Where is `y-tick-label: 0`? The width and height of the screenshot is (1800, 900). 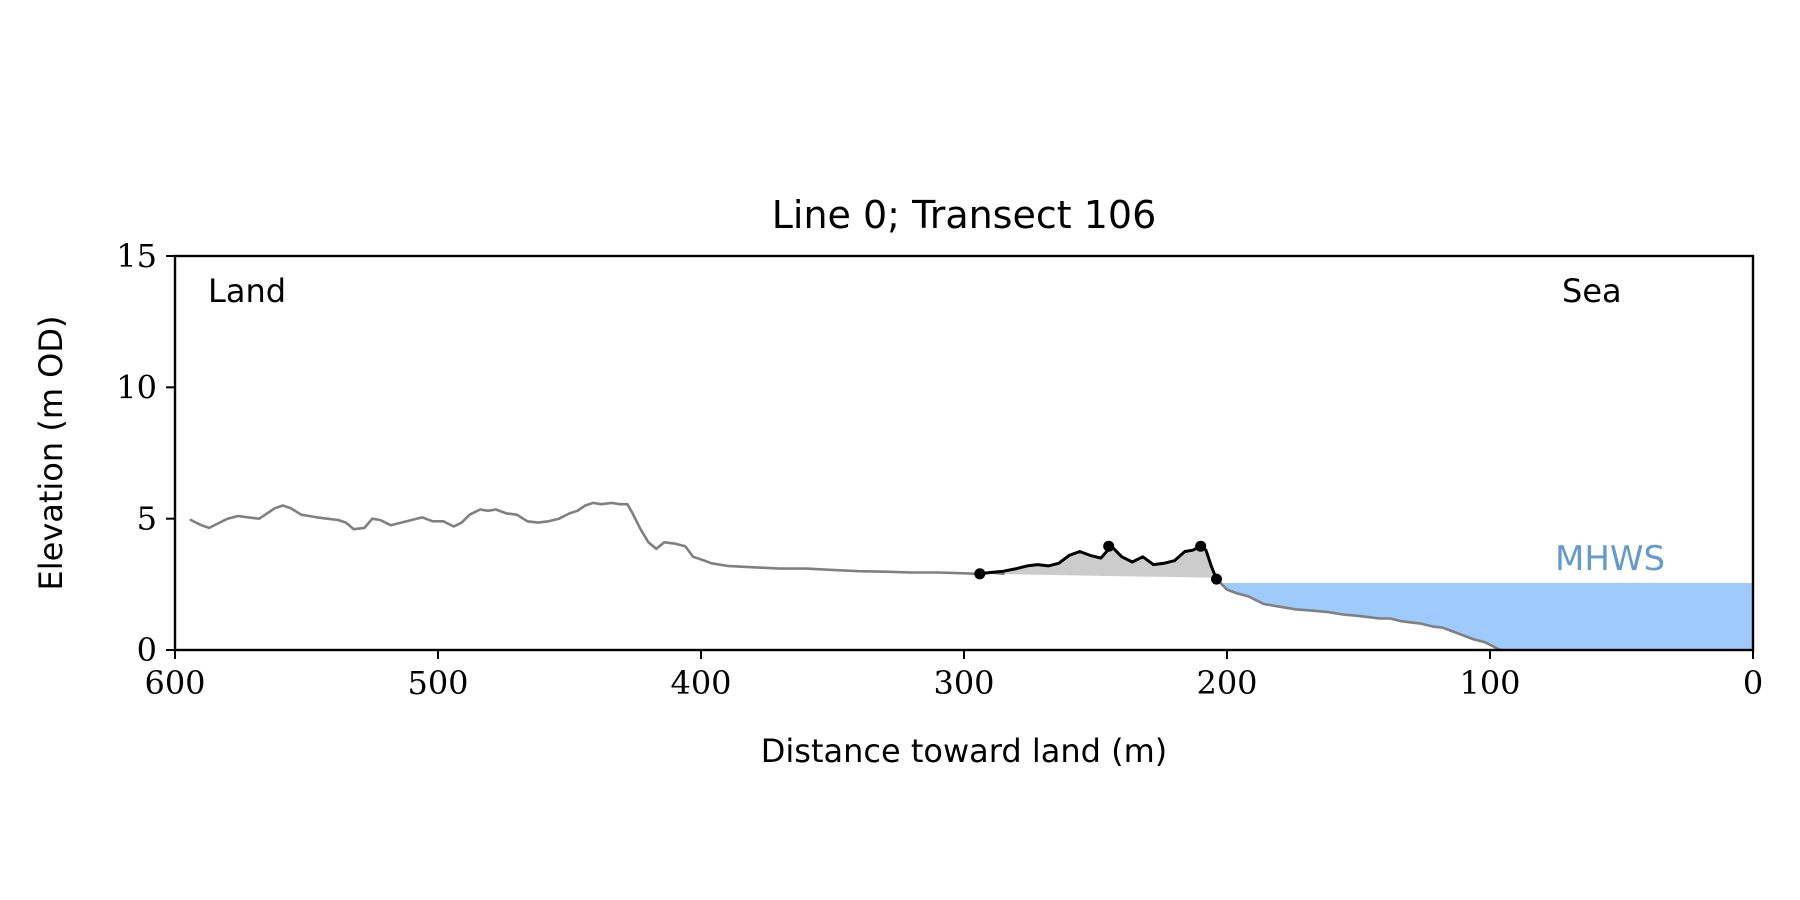
y-tick-label: 0 is located at coordinates (147, 650).